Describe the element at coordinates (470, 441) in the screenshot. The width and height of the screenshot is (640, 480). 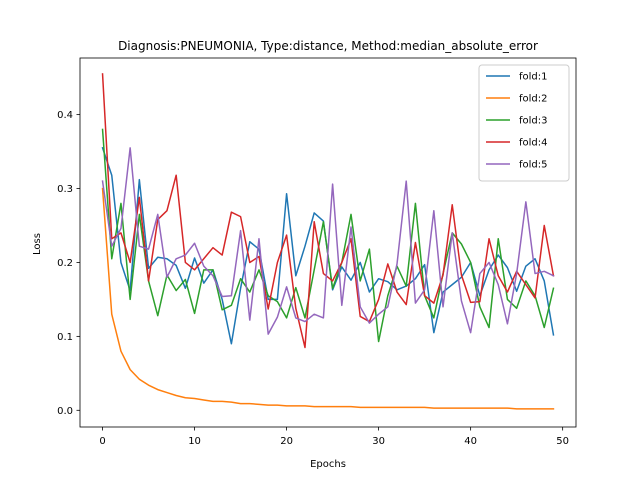
I see `x-tick-label: 40` at that location.